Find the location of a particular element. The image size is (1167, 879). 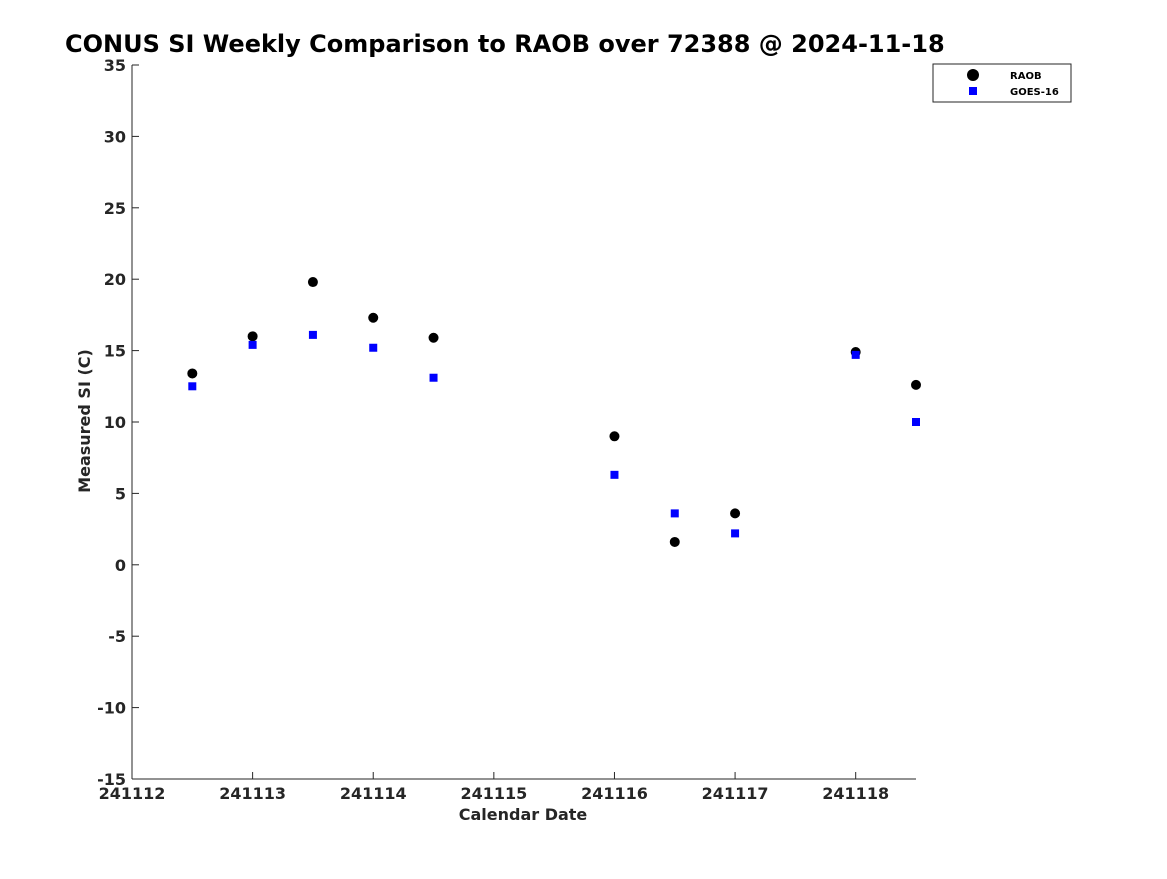

y-tick-label: 5 is located at coordinates (120, 493).